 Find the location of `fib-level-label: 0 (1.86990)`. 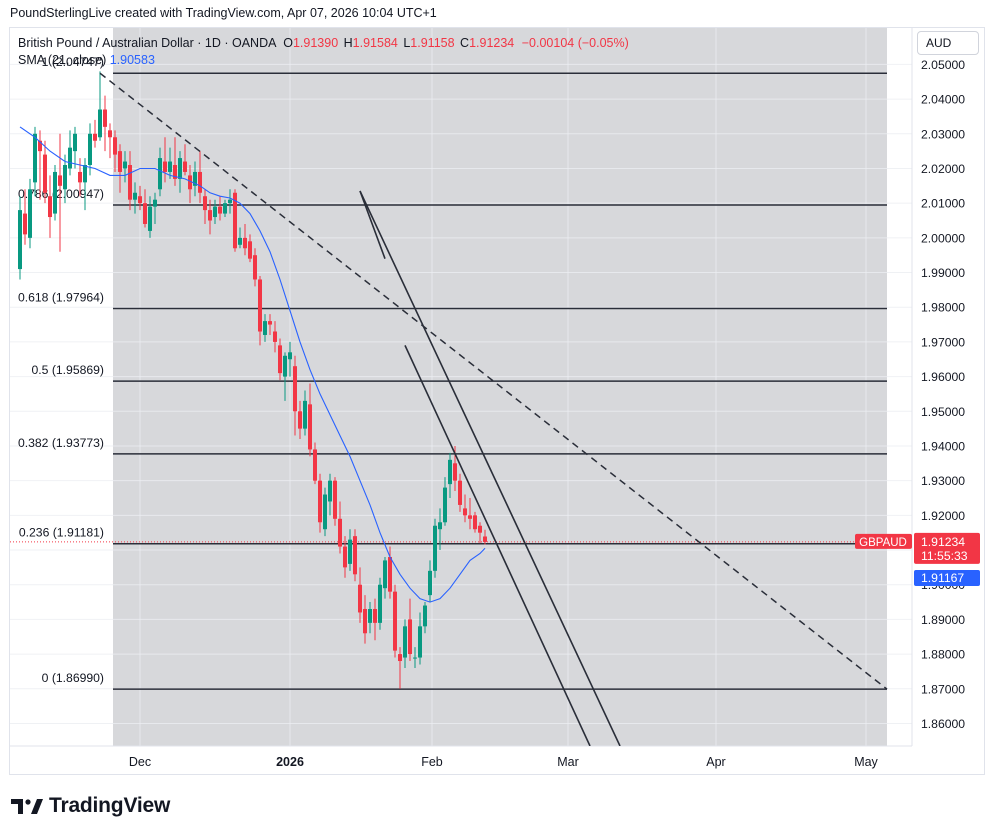

fib-level-label: 0 (1.86990) is located at coordinates (73, 678).